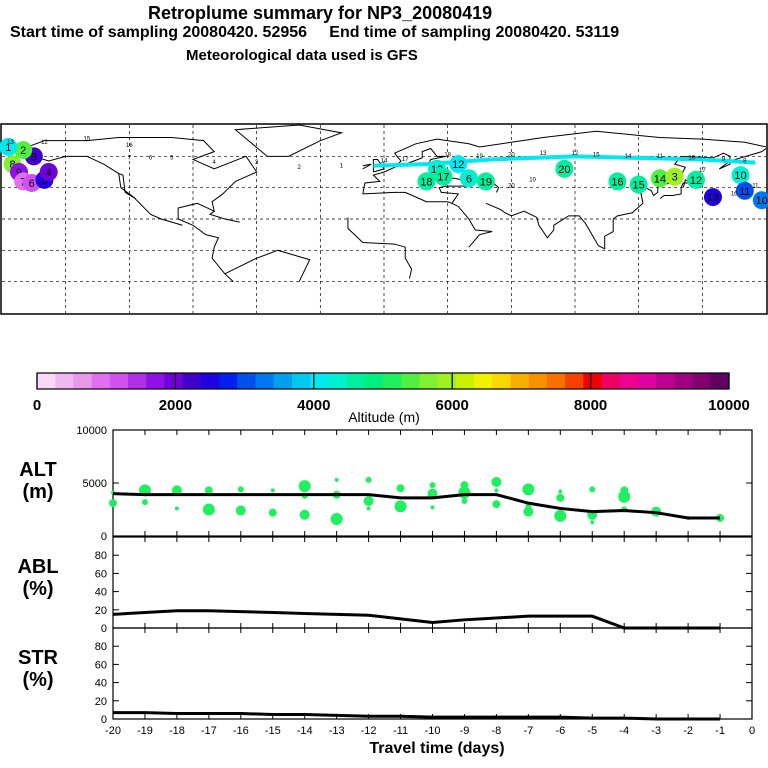  What do you see at coordinates (305, 731) in the screenshot?
I see `x-tick-label: -14` at bounding box center [305, 731].